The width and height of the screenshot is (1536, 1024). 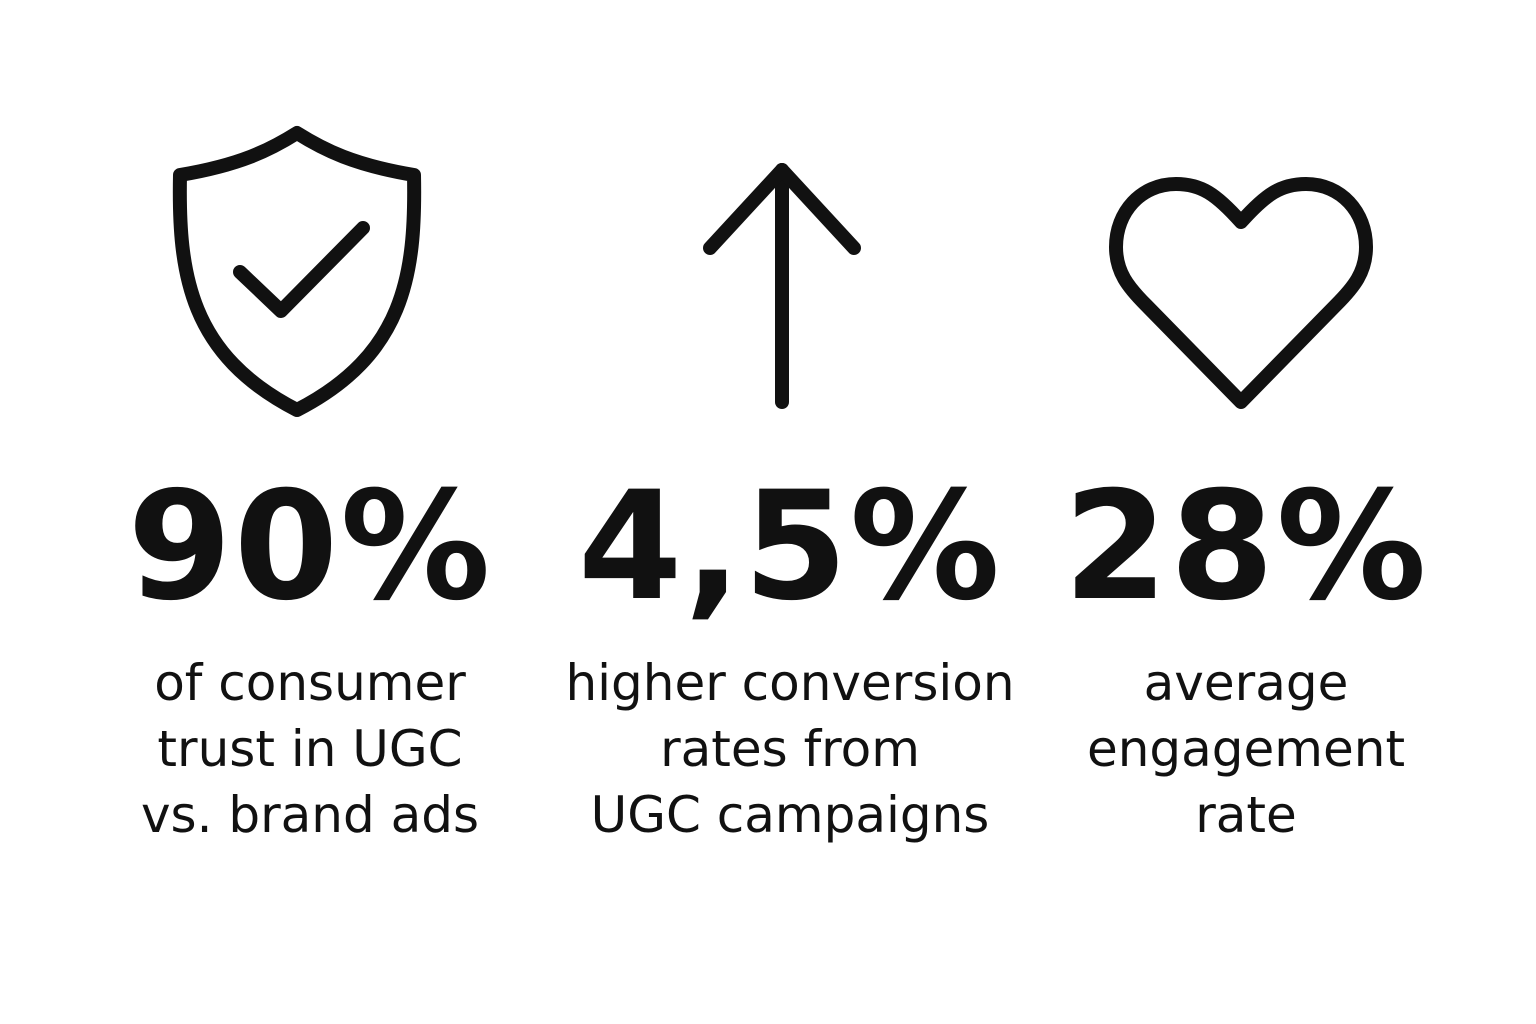 What do you see at coordinates (1246, 683) in the screenshot?
I see `description-line: average` at bounding box center [1246, 683].